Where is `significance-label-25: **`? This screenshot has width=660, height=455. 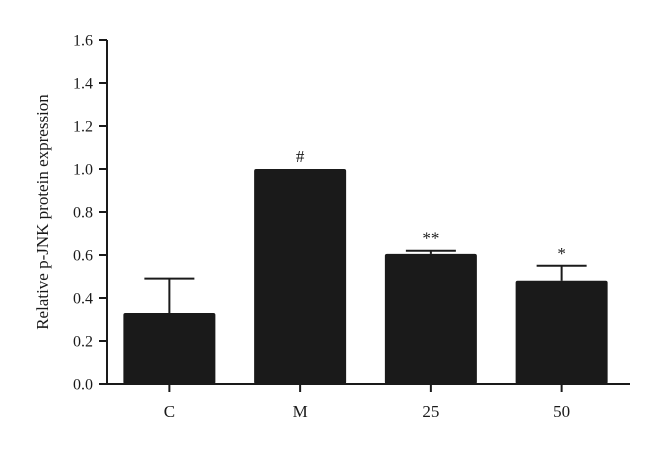 significance-label-25: ** is located at coordinates (430, 238).